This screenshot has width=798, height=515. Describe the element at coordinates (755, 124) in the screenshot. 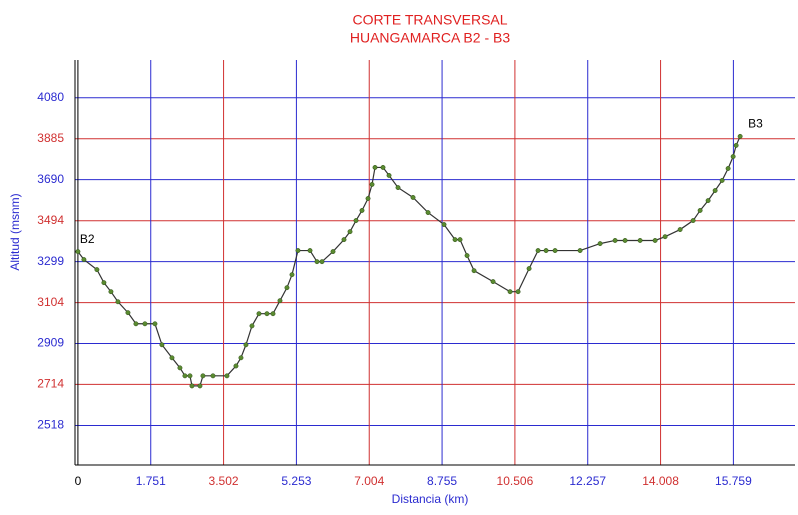

I see `annotation: B3` at that location.